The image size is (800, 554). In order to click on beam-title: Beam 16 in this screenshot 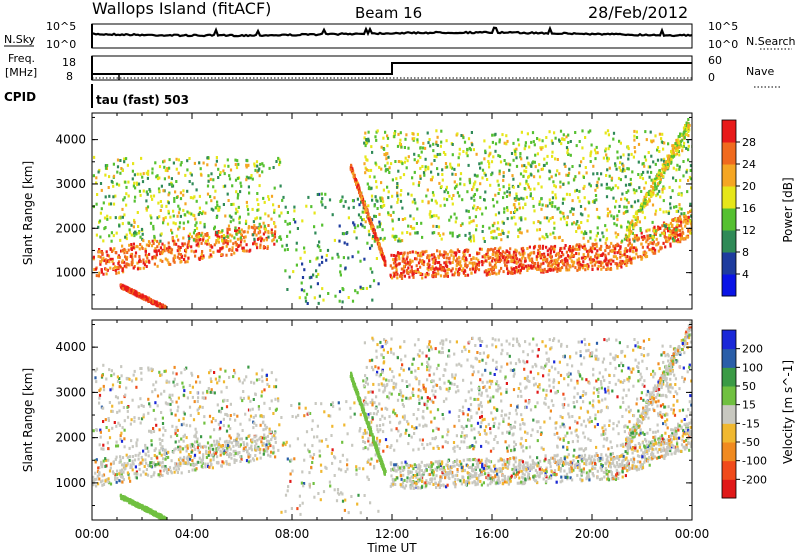, I will do `click(388, 13)`.